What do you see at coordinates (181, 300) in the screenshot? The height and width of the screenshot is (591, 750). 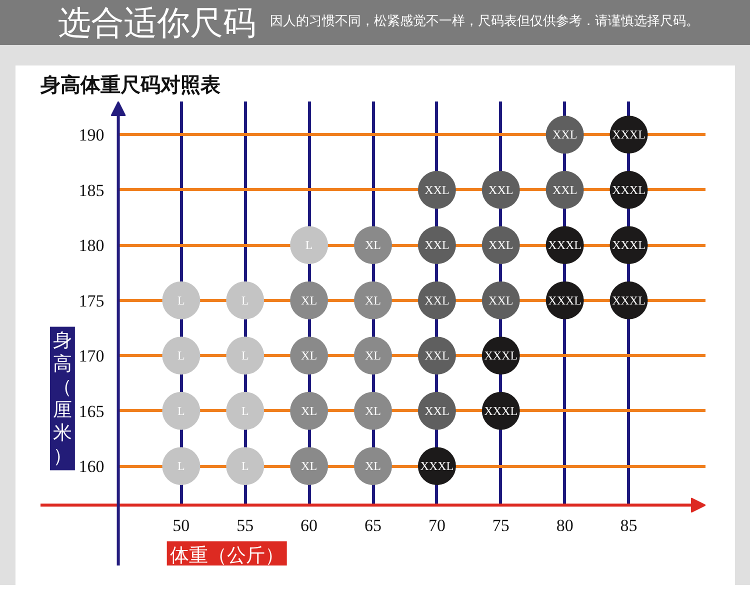 I see `series-label: L` at bounding box center [181, 300].